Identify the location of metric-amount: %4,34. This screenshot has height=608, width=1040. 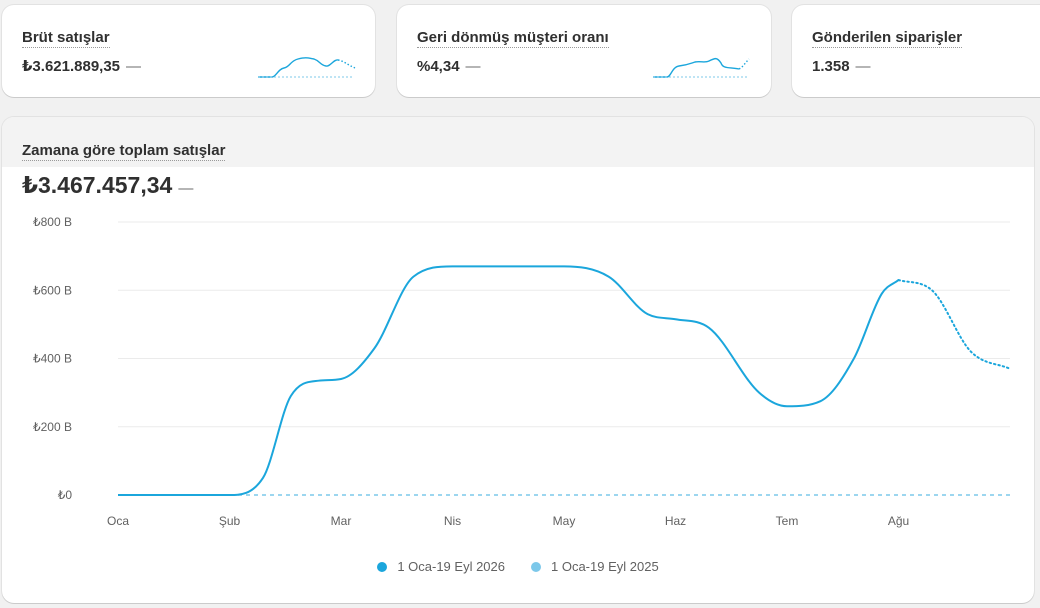
(438, 66).